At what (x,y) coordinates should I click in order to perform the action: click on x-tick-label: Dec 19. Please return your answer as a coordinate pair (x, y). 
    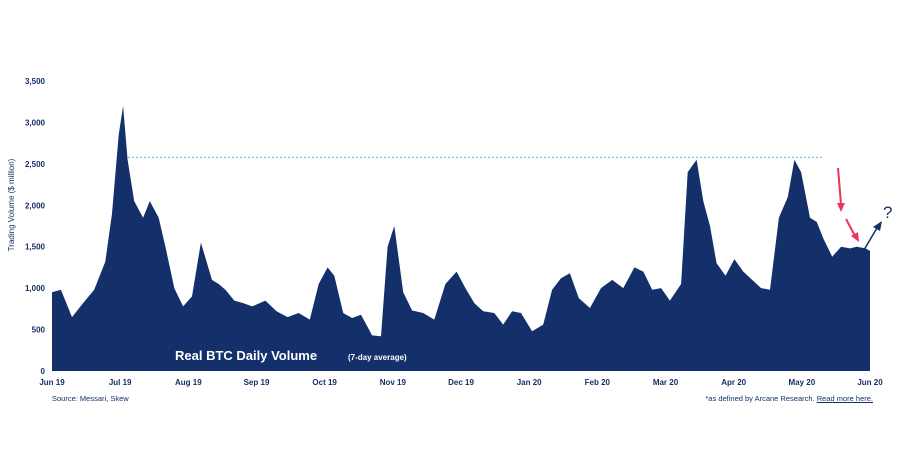
    Looking at the image, I should click on (461, 382).